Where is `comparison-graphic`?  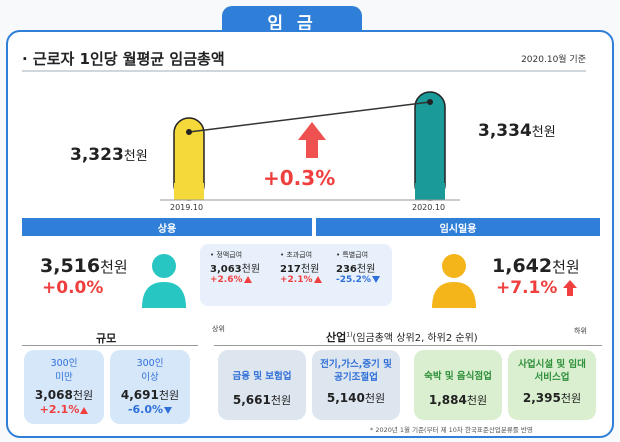
comparison-graphic is located at coordinates (310, 146).